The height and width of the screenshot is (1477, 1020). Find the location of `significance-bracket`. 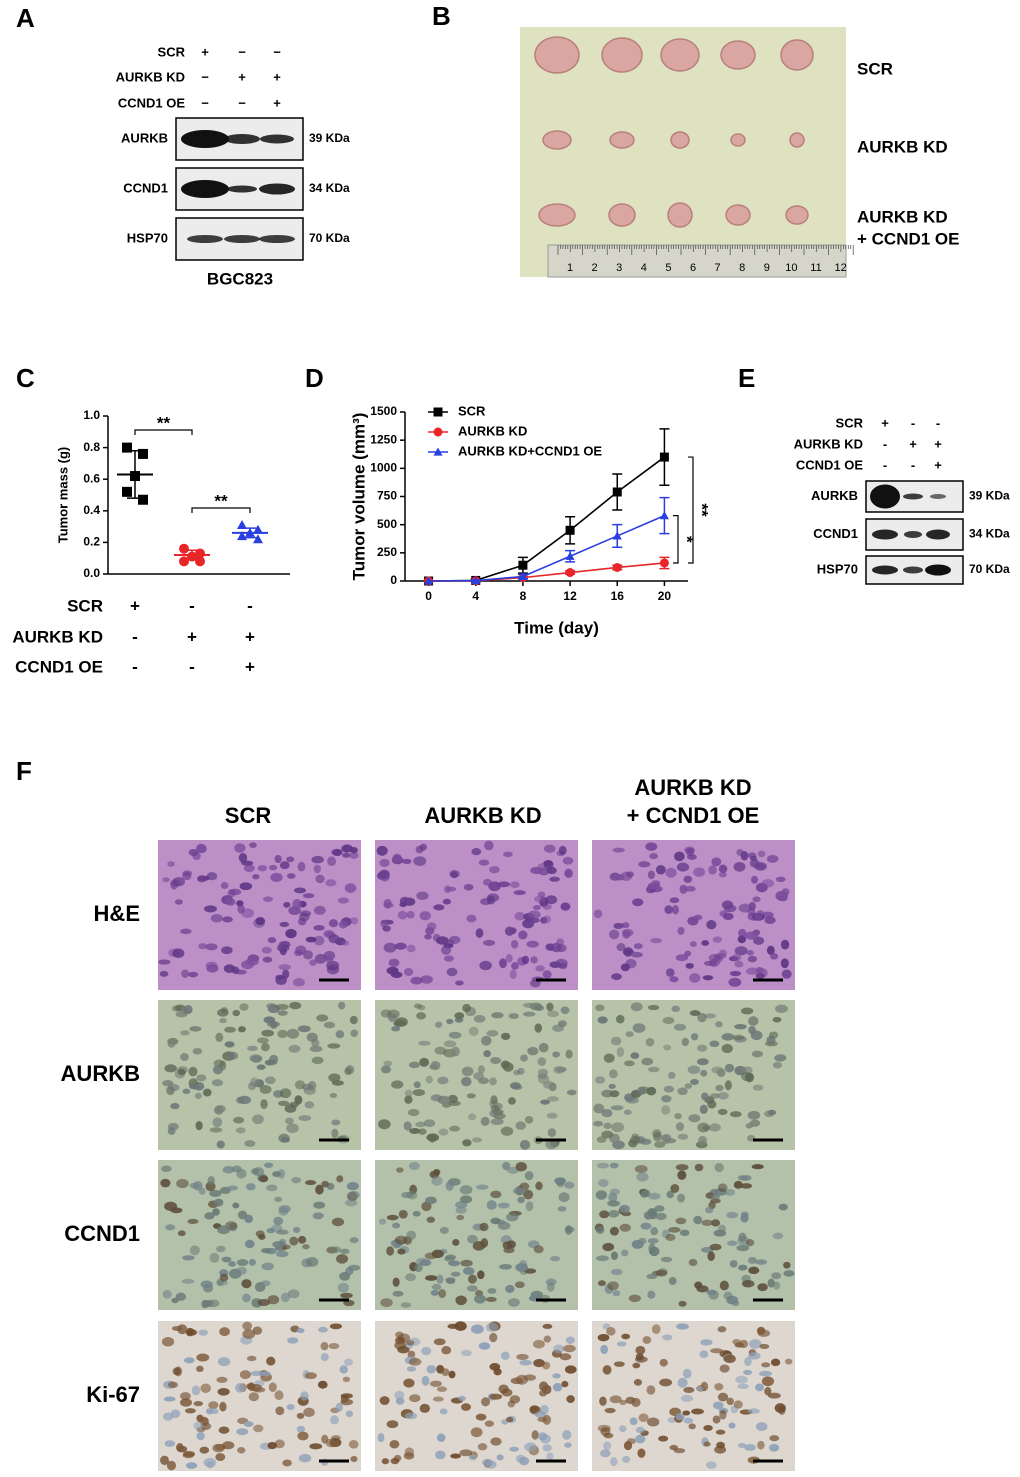

significance-bracket is located at coordinates (221, 510).